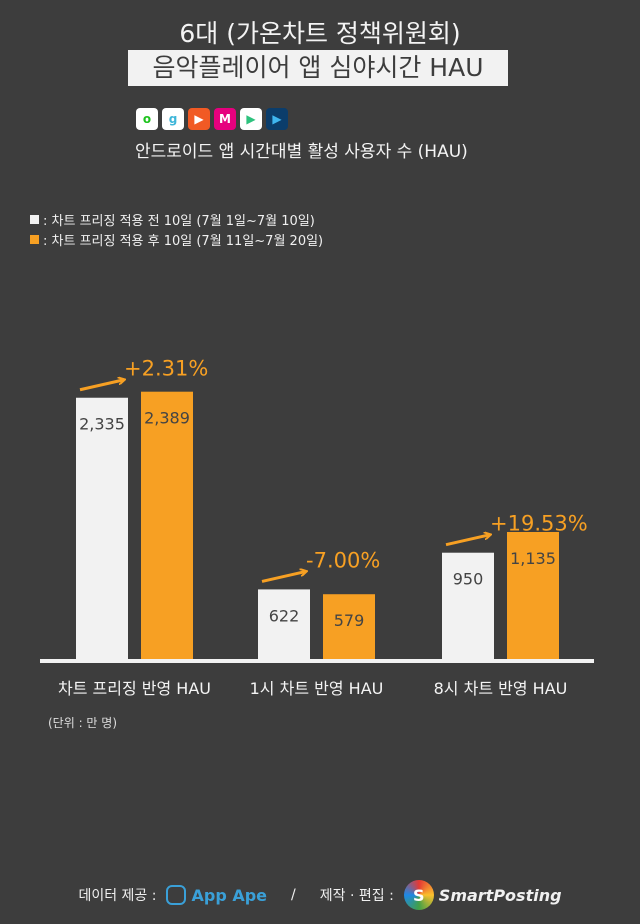  What do you see at coordinates (277, 119) in the screenshot?
I see `vibe-icon: ▶` at bounding box center [277, 119].